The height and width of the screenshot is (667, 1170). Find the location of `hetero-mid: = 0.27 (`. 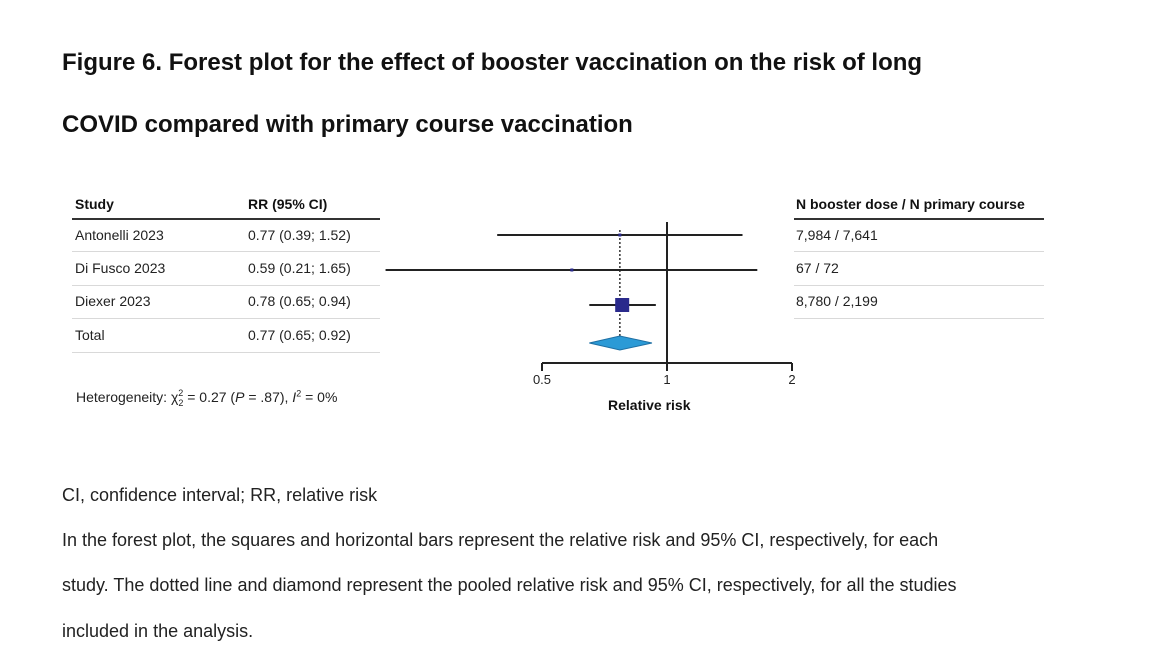

hetero-mid: = 0.27 ( is located at coordinates (209, 397).